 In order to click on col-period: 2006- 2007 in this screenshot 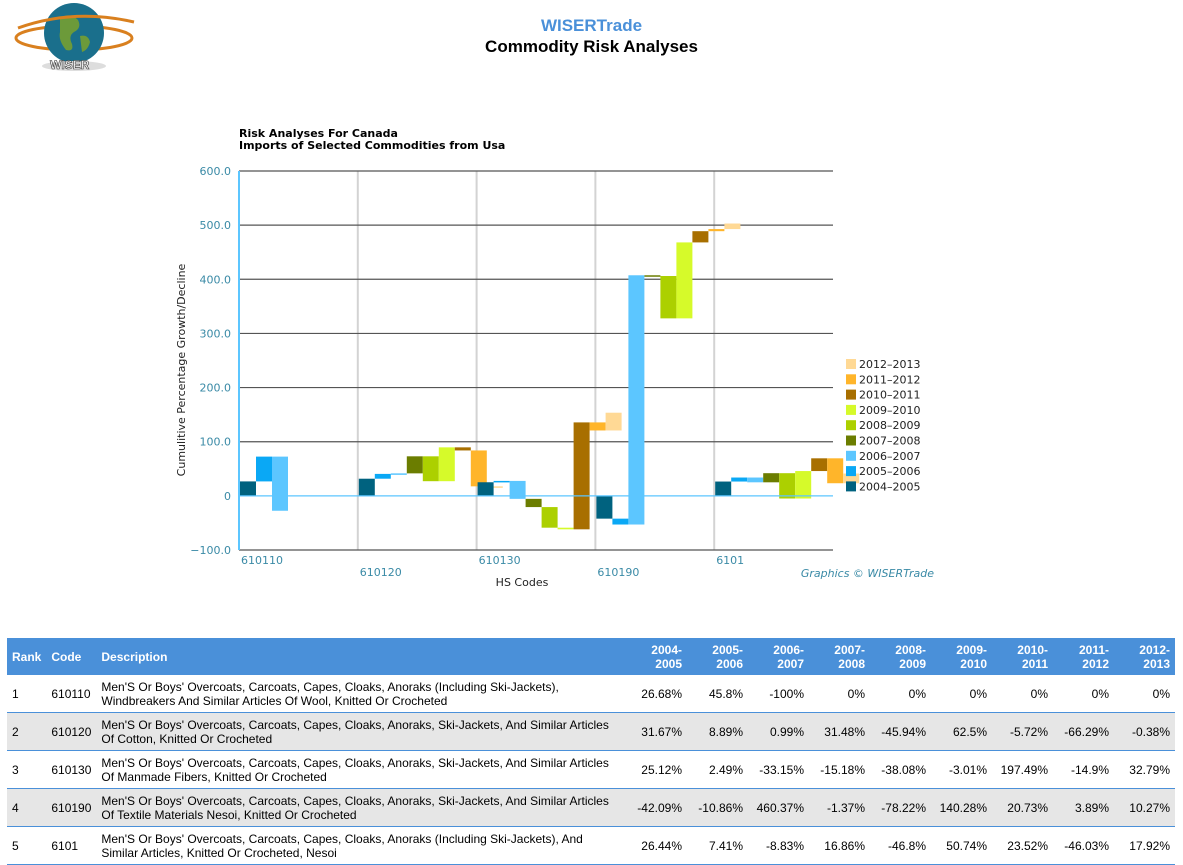, I will do `click(778, 656)`.